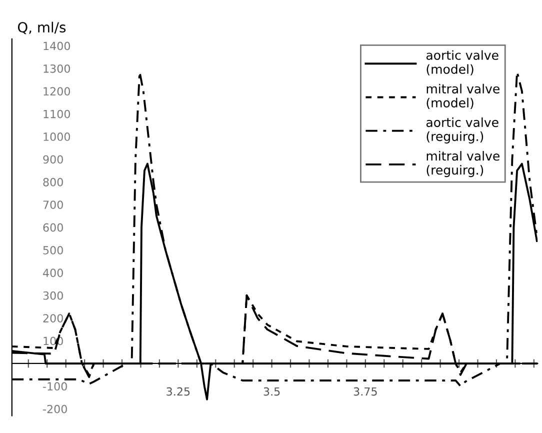 The height and width of the screenshot is (433, 542). Describe the element at coordinates (42, 28) in the screenshot. I see `y-axis-title: Q, ml/s` at that location.